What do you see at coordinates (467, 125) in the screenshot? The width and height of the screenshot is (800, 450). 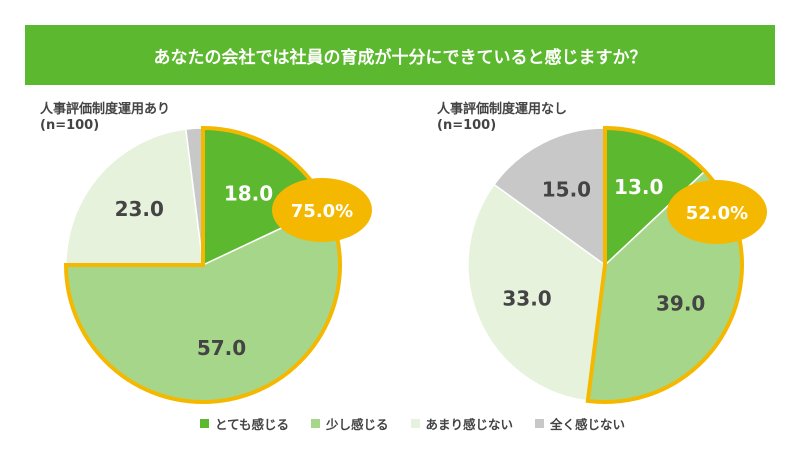 I see `right-n: (n=100)` at bounding box center [467, 125].